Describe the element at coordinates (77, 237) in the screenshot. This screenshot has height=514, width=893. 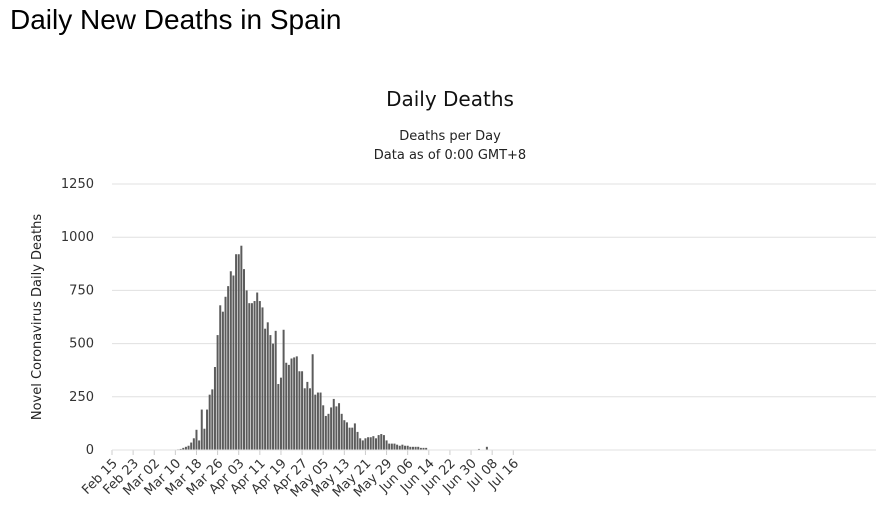
I see `y-tick-label: 1000` at that location.